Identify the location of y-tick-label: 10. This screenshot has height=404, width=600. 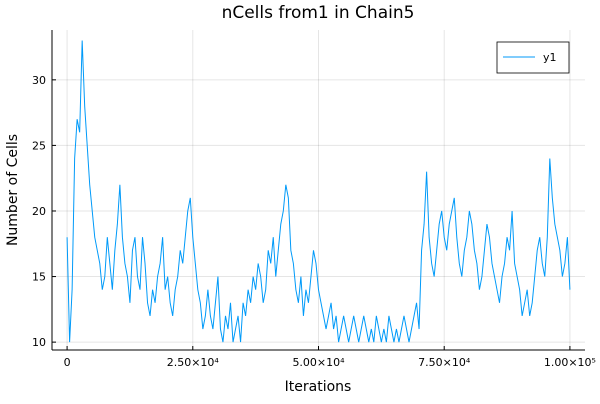
(39, 342).